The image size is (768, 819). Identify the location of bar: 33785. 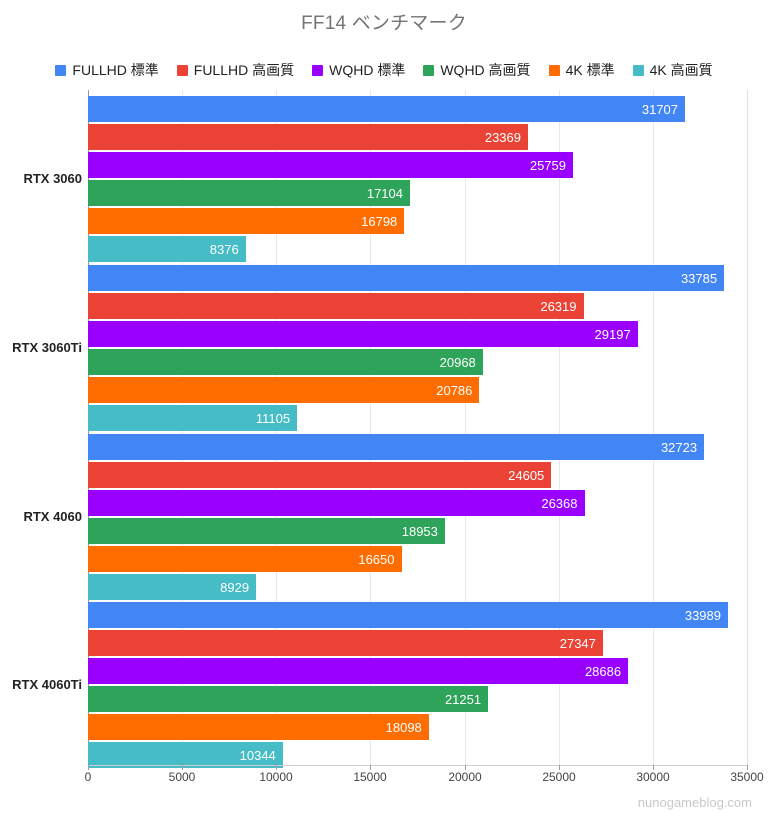
(406, 278).